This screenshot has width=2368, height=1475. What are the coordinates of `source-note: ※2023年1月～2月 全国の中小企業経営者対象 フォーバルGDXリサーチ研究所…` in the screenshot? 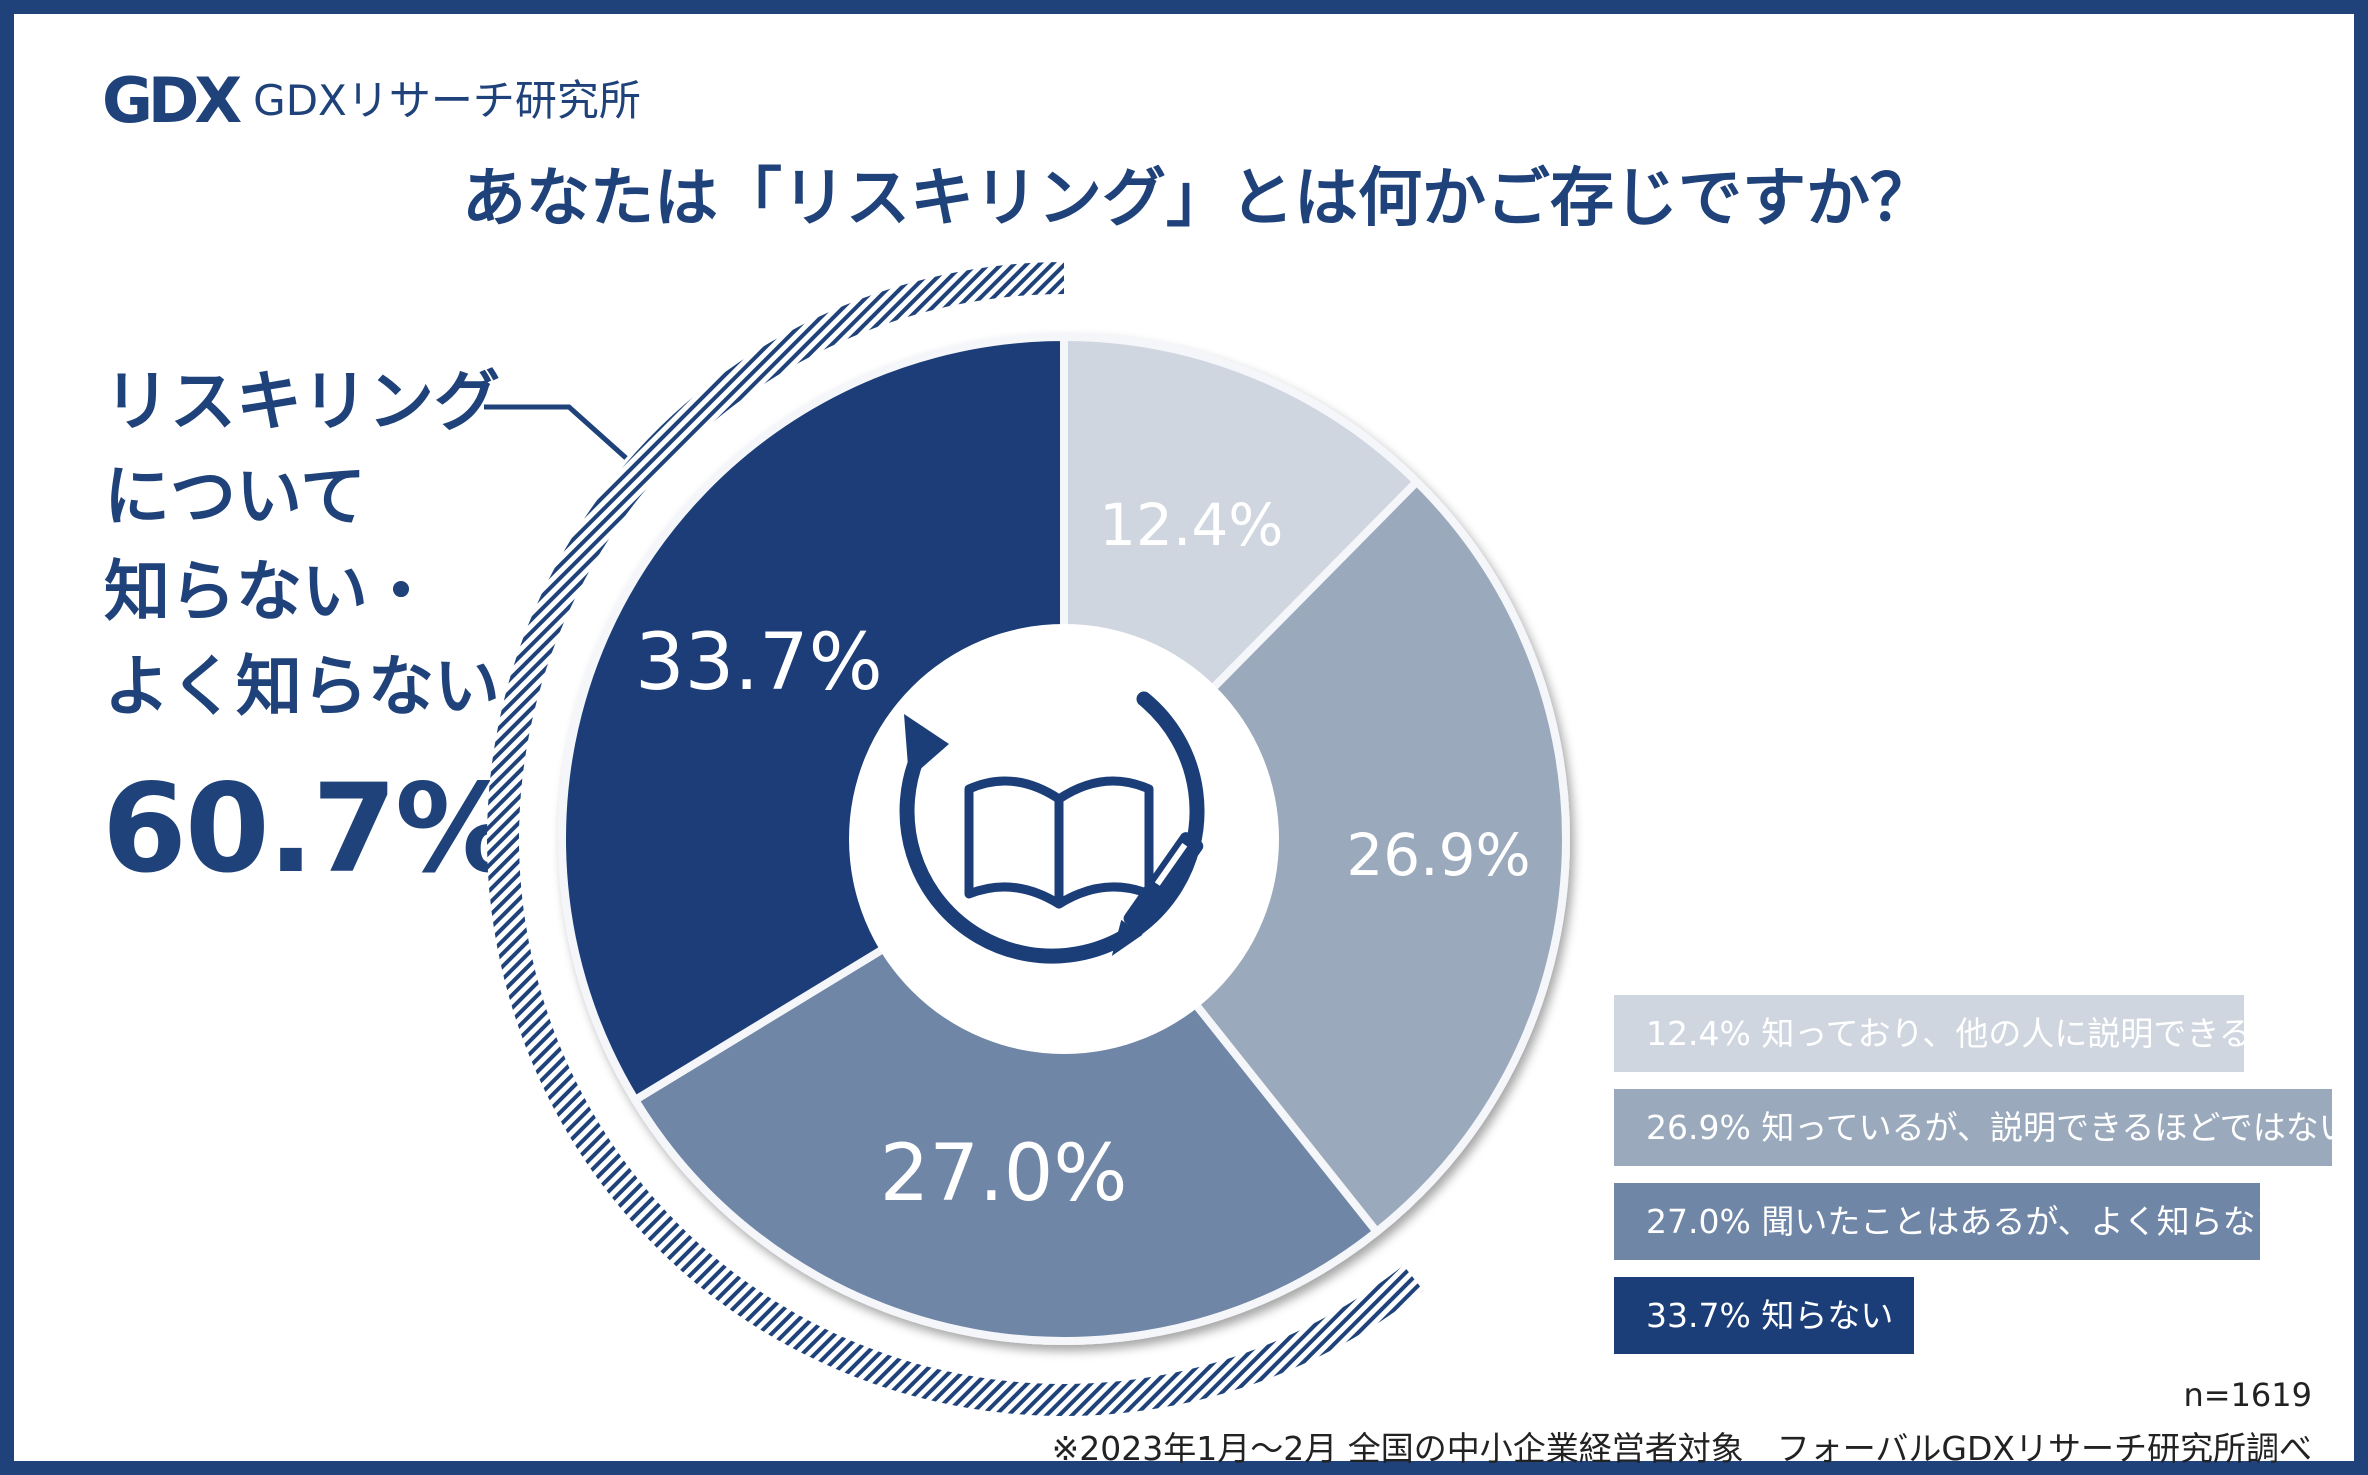 It's located at (1681, 1448).